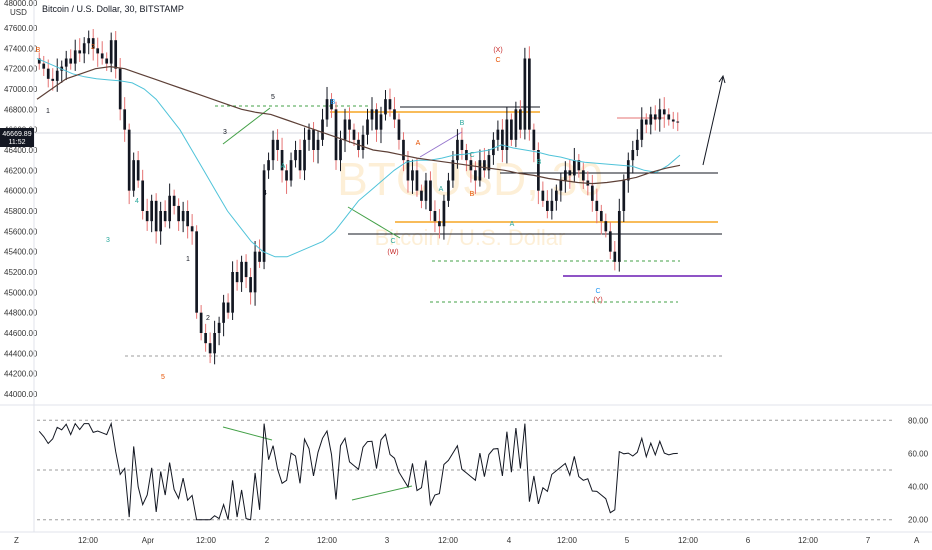 The image size is (932, 550). Describe the element at coordinates (713, 121) in the screenshot. I see `forecast-arrow-line` at that location.